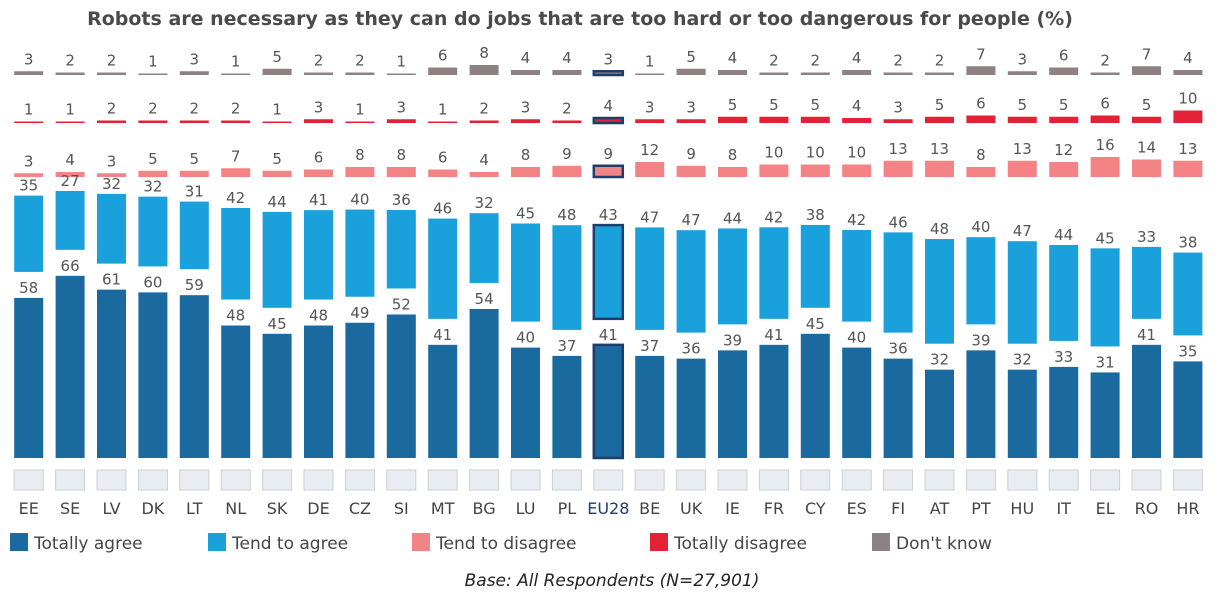 The image size is (1218, 594). What do you see at coordinates (28, 288) in the screenshot?
I see `value-label-totally-agree-ee: 58` at bounding box center [28, 288].